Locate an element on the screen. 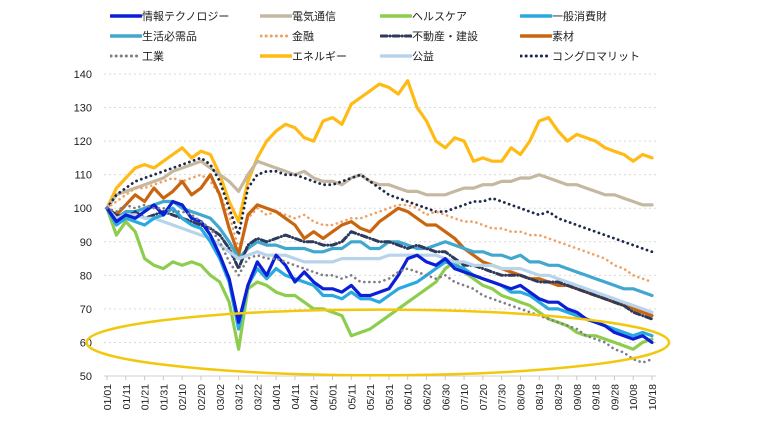 The height and width of the screenshot is (428, 758). legend-item: 公益 is located at coordinates (407, 56).